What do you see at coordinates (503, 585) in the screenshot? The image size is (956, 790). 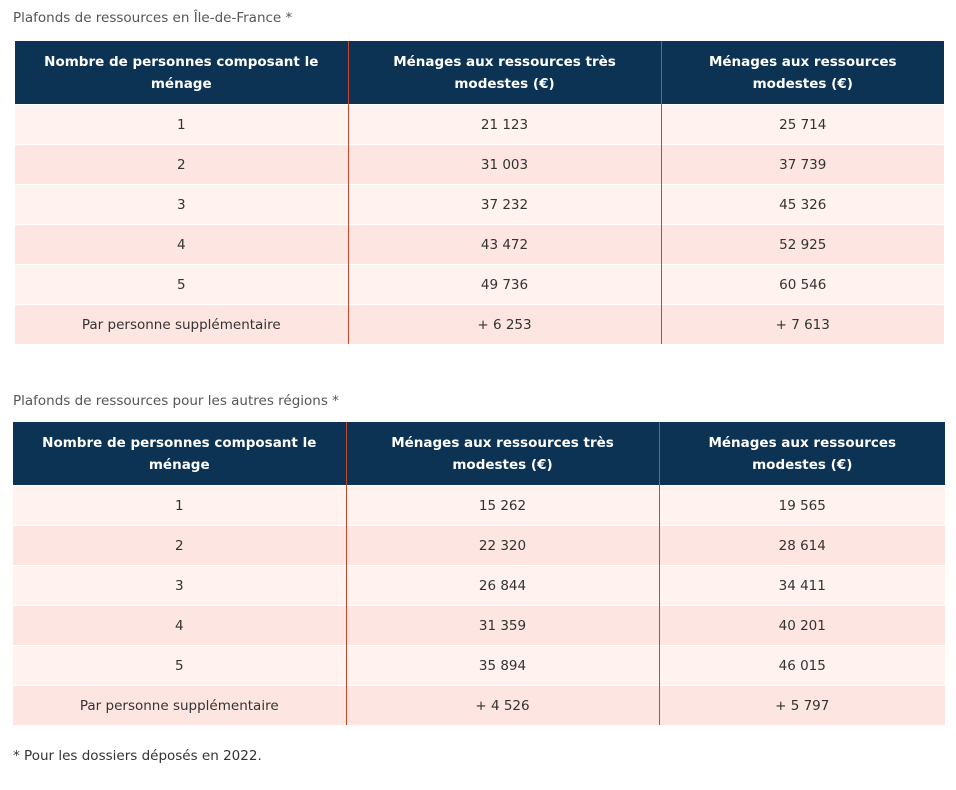 I see `cell-very-modest-income: 26 844` at bounding box center [503, 585].